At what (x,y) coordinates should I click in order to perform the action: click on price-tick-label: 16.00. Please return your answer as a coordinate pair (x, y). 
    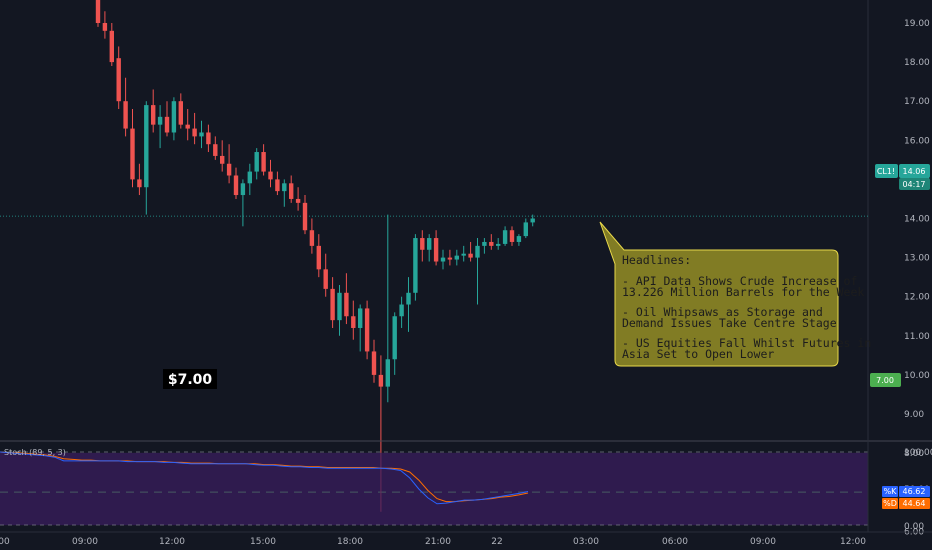
    Looking at the image, I should click on (917, 141).